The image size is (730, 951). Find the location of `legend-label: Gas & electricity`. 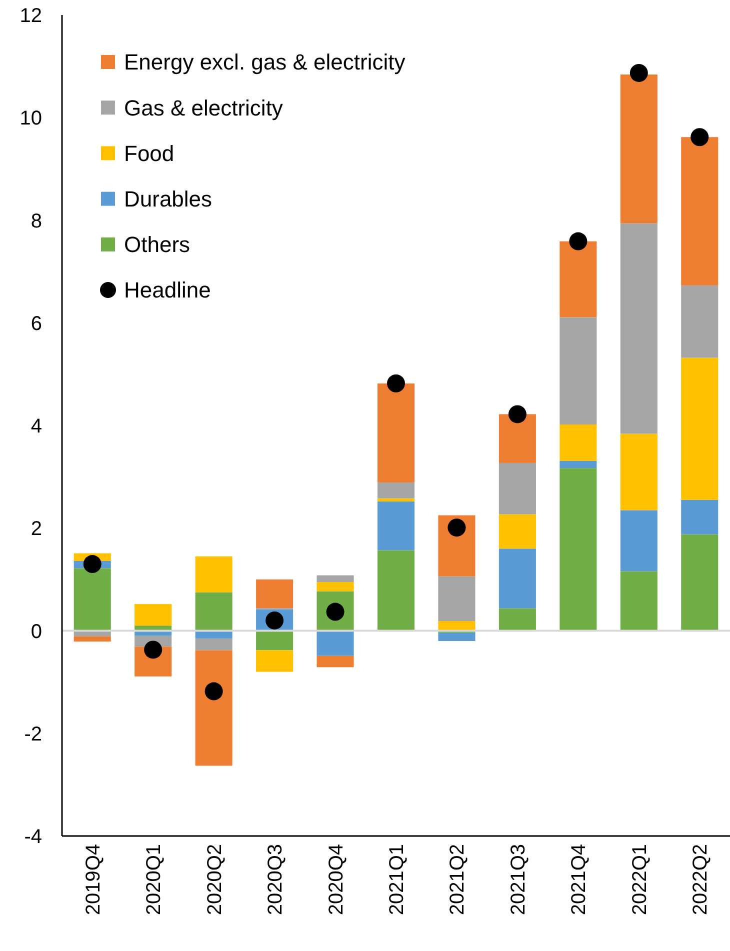

legend-label: Gas & electricity is located at coordinates (203, 107).